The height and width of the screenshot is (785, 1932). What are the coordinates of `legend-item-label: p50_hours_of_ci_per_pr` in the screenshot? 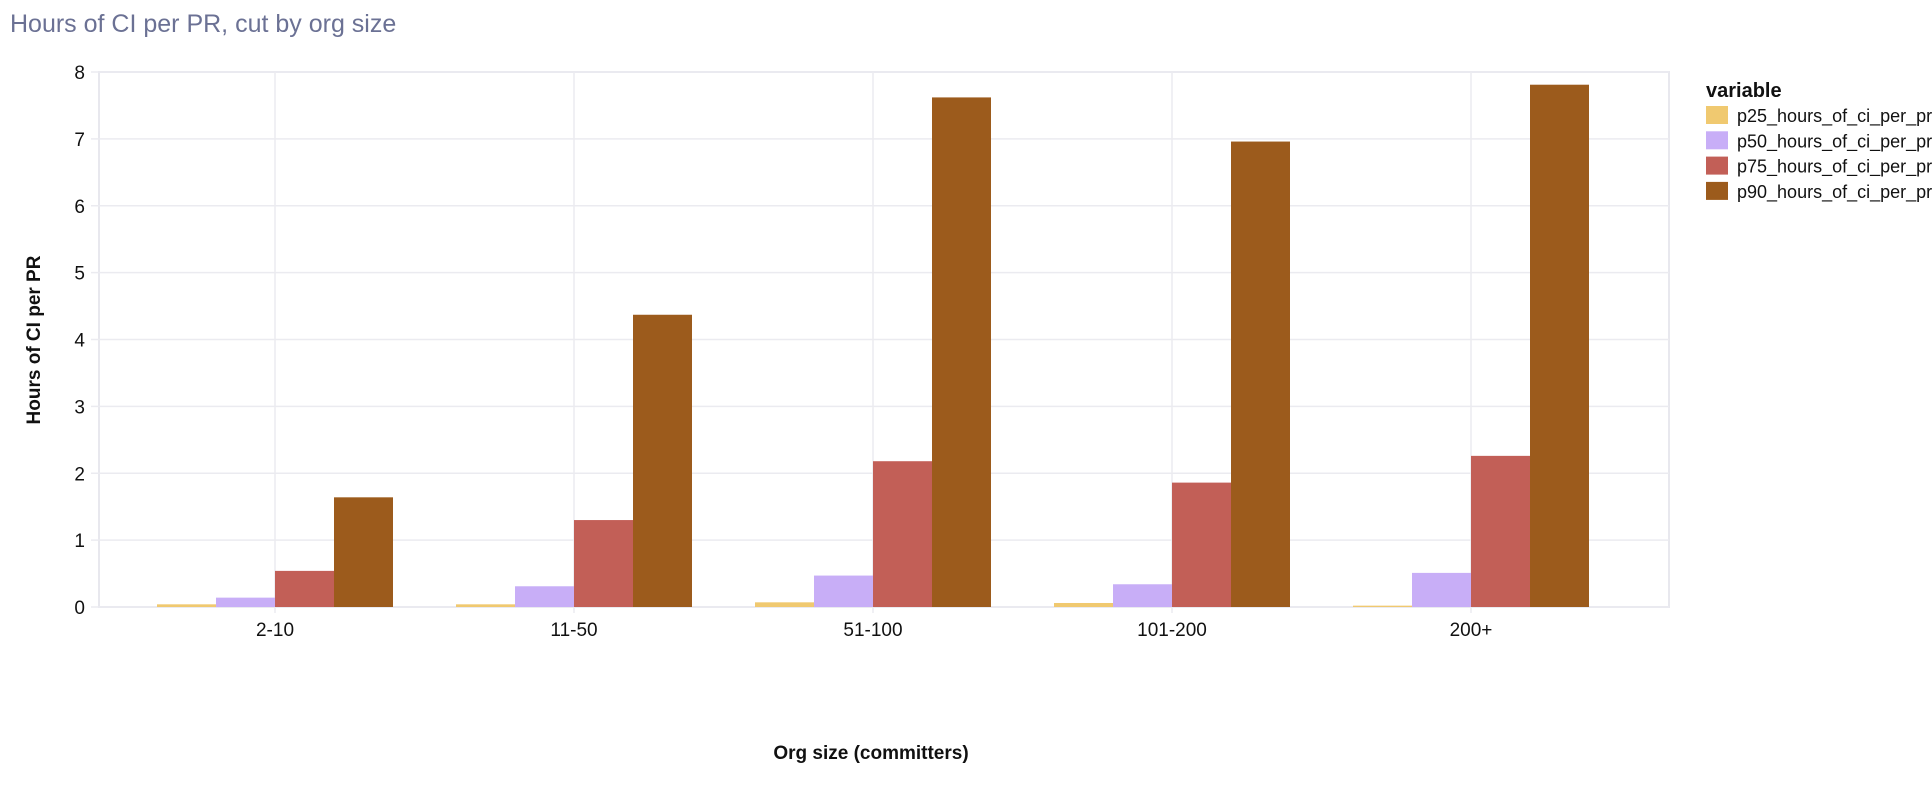 It's located at (1834, 141).